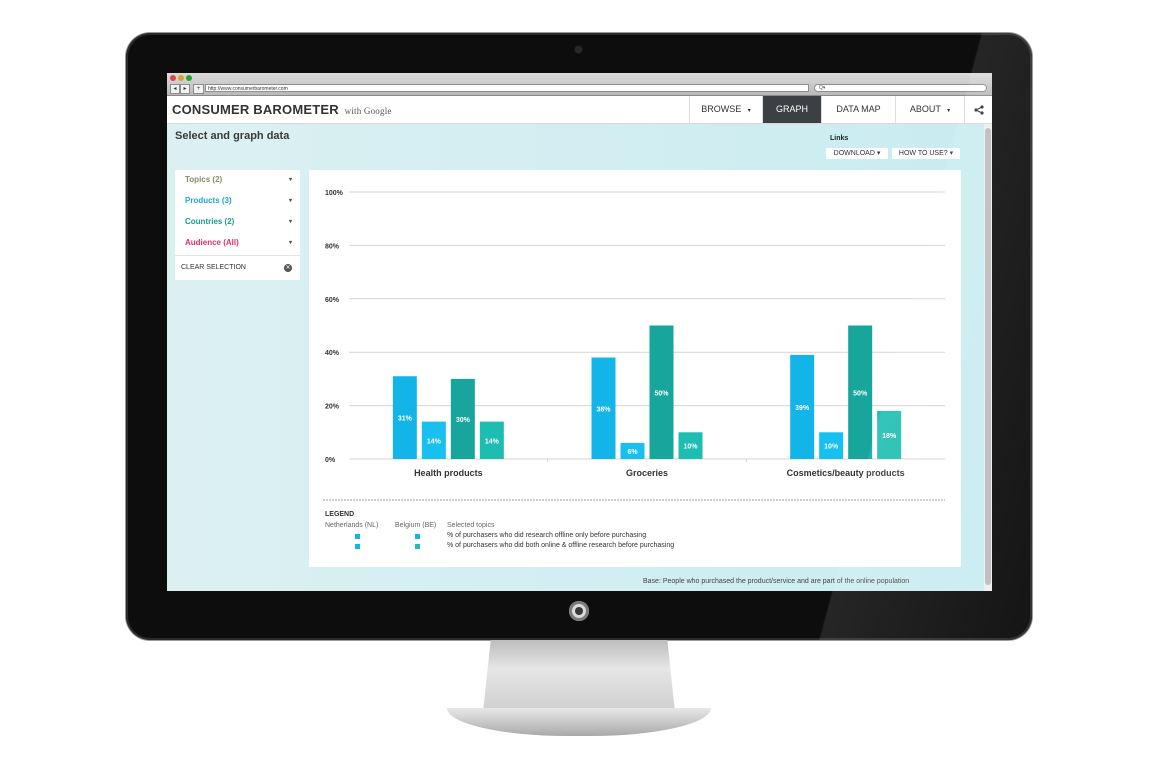 Image resolution: width=1158 pixels, height=768 pixels. I want to click on bar-value-label: 30%, so click(463, 420).